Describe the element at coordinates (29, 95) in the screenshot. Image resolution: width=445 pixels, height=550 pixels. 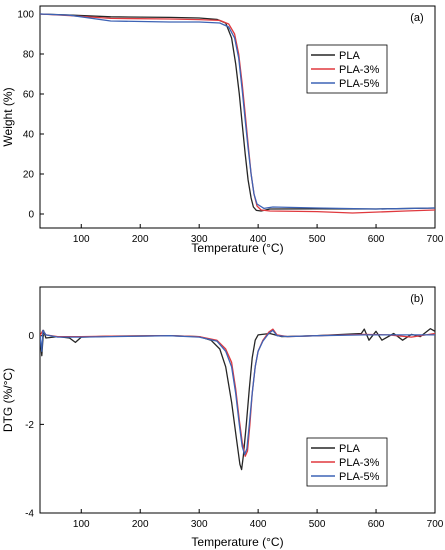
I see `y-tick-label: 60` at that location.